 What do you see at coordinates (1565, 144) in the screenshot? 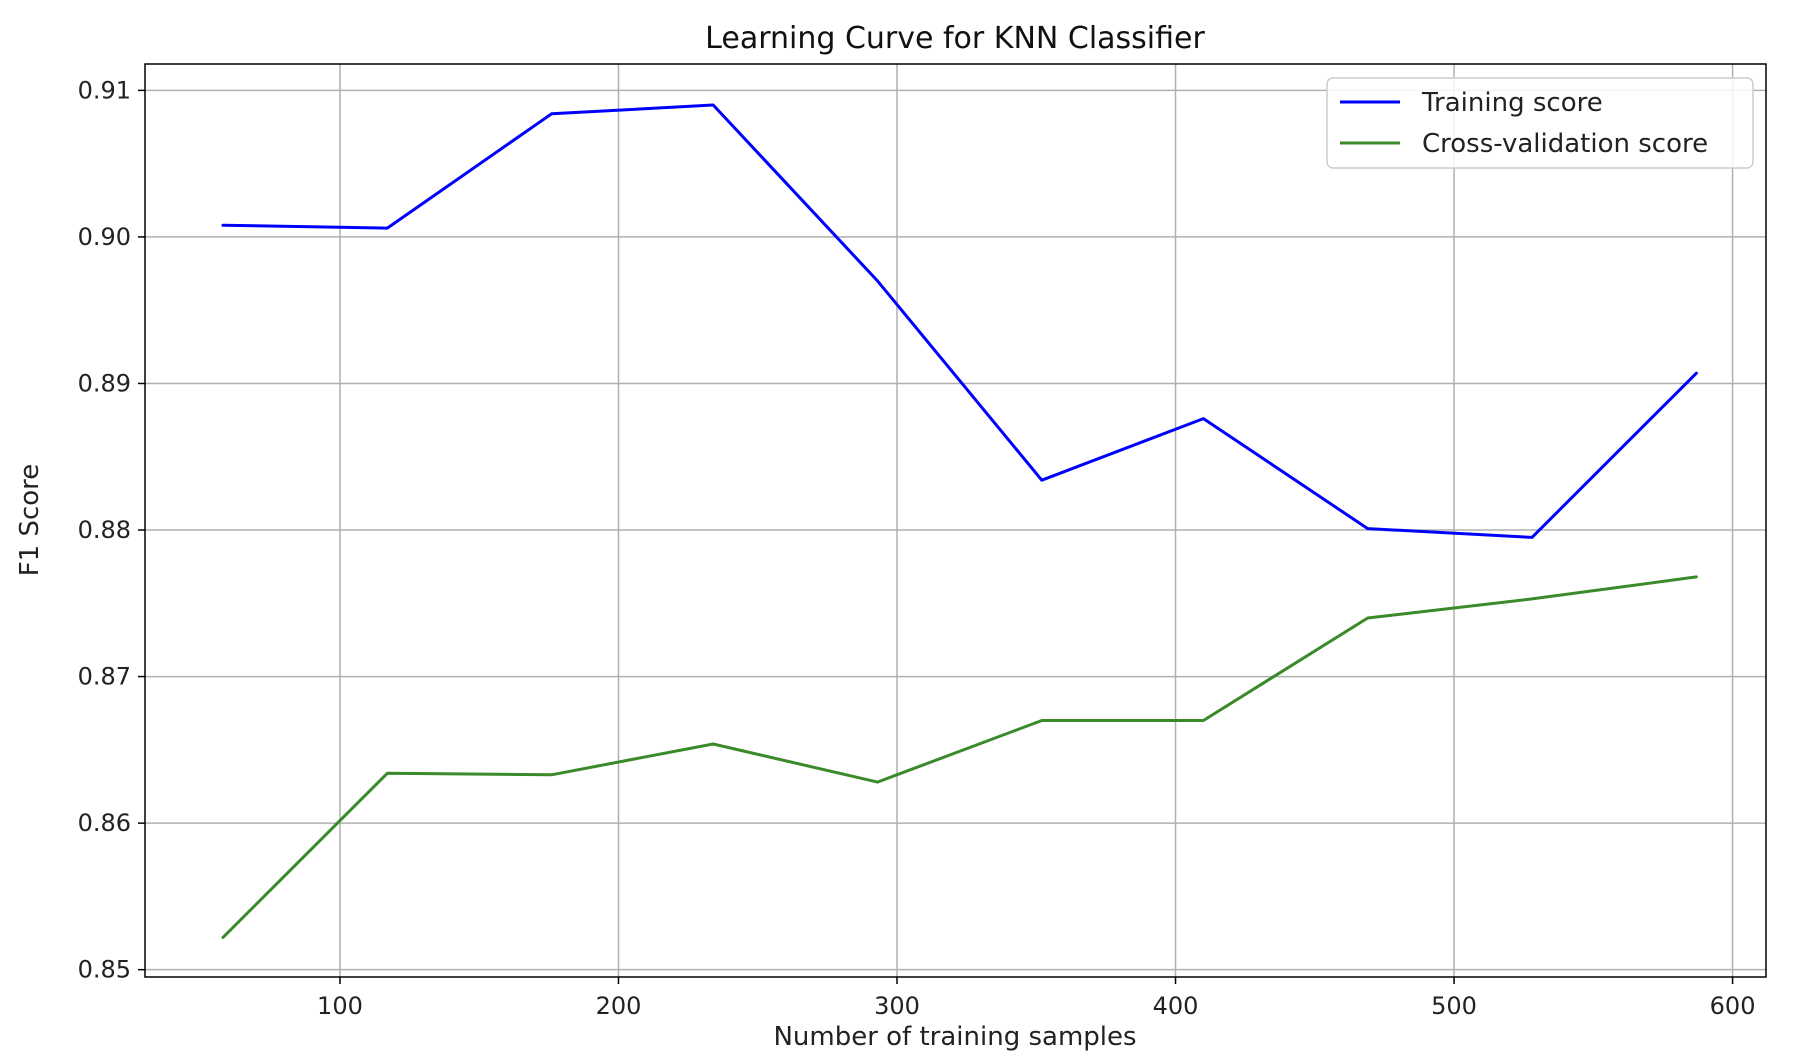
I see `legend-label-cv: Cross-validation score` at bounding box center [1565, 144].